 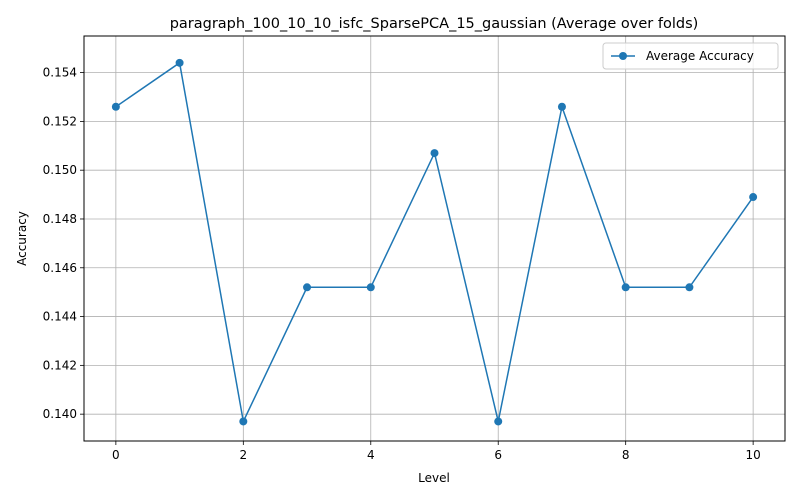 What do you see at coordinates (371, 455) in the screenshot?
I see `x-tick-label: 4` at bounding box center [371, 455].